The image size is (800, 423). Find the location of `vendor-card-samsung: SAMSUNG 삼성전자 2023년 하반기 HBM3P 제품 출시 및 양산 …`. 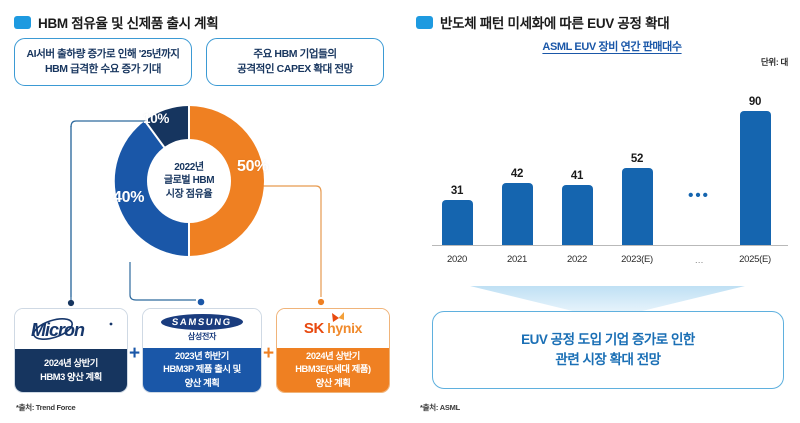

vendor-card-samsung: SAMSUNG 삼성전자 2023년 하반기 HBM3P 제품 출시 및 양산 … is located at coordinates (202, 350).